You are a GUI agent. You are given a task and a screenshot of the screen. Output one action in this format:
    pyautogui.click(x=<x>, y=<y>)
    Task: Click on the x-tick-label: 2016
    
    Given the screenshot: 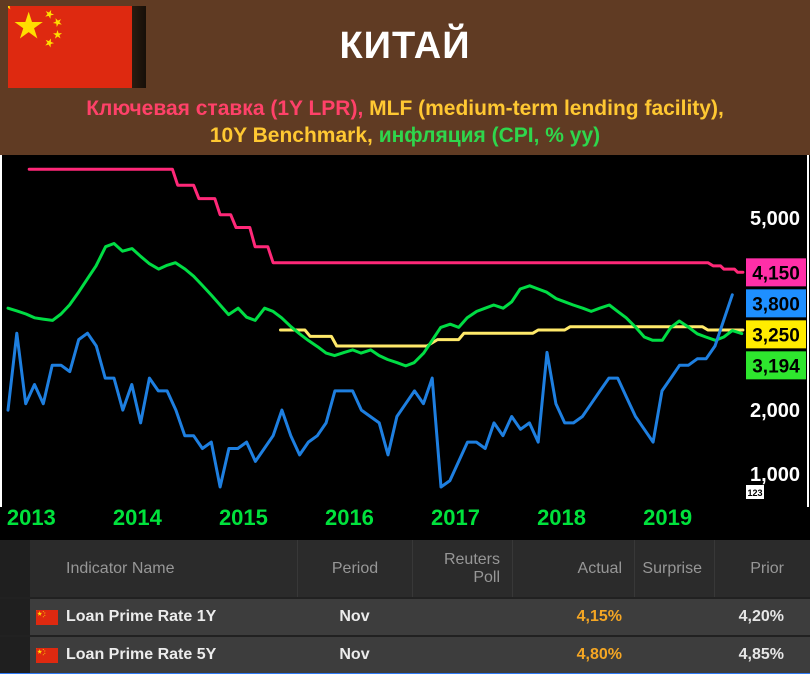 What is the action you would take?
    pyautogui.click(x=349, y=517)
    